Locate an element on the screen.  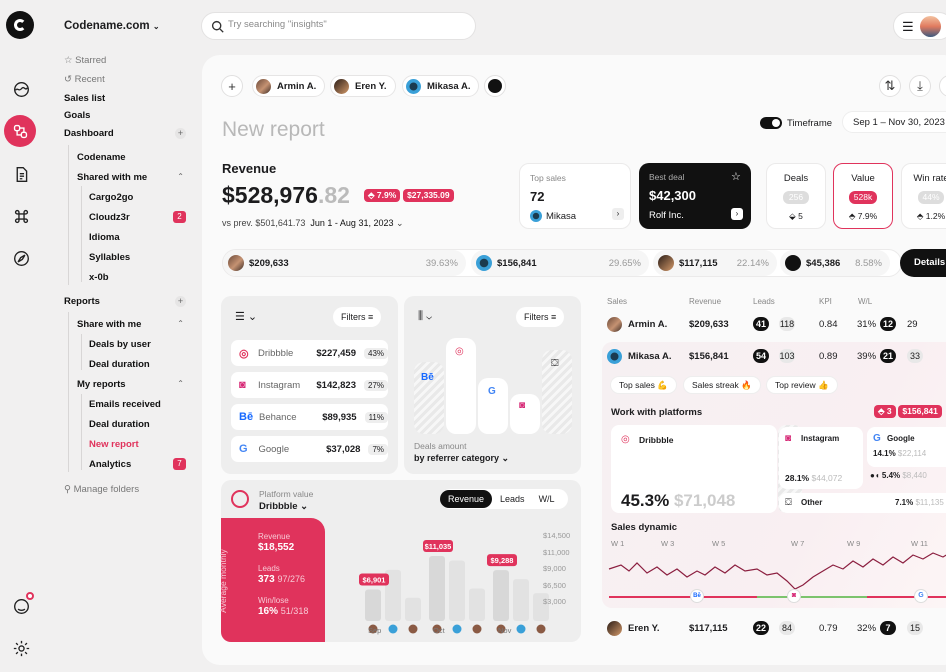
strip-segment-mikasa: $156,841 29.65% is located at coordinates (560, 263).